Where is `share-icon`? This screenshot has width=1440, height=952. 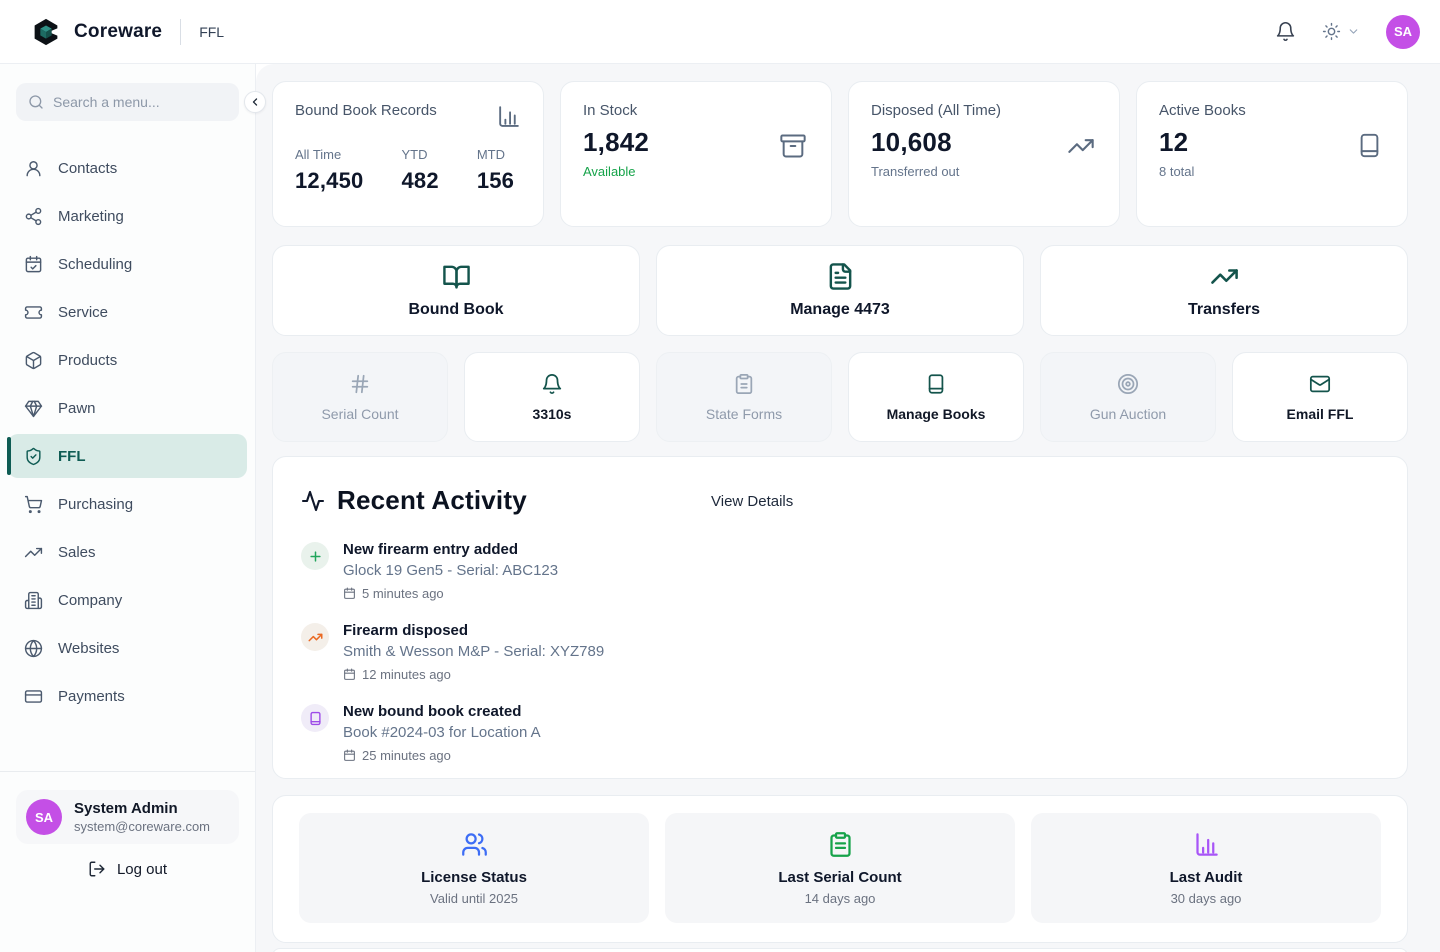 share-icon is located at coordinates (33, 216).